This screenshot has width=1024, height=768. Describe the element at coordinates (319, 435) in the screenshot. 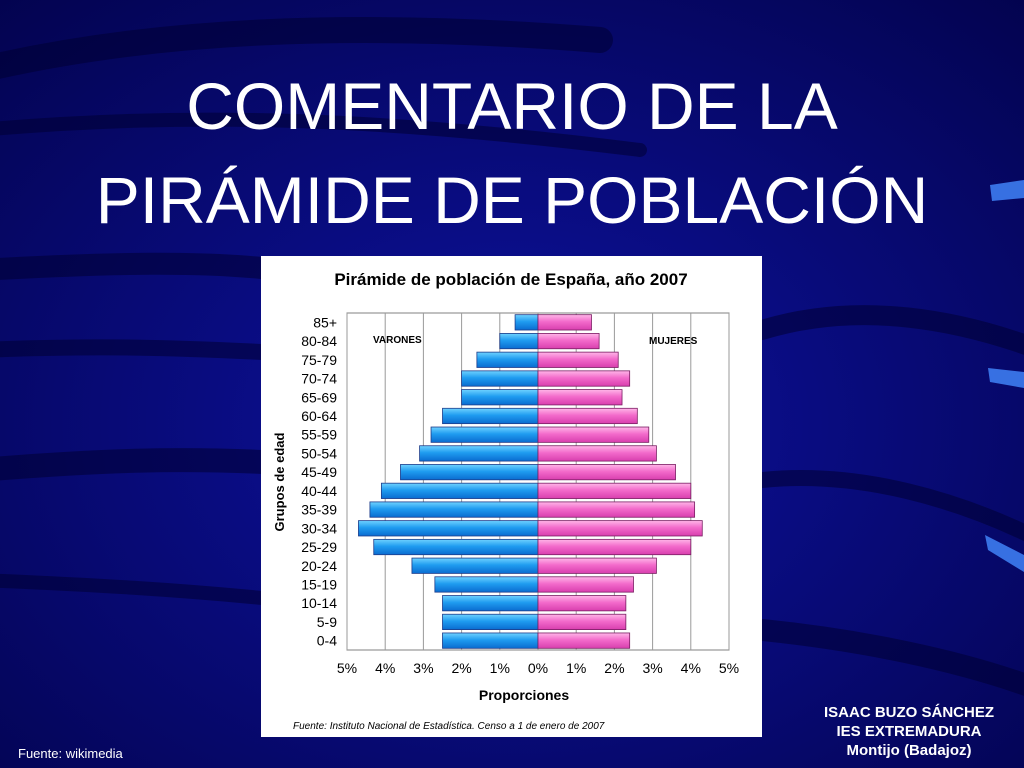

I see `age-group-label: 55-59` at that location.